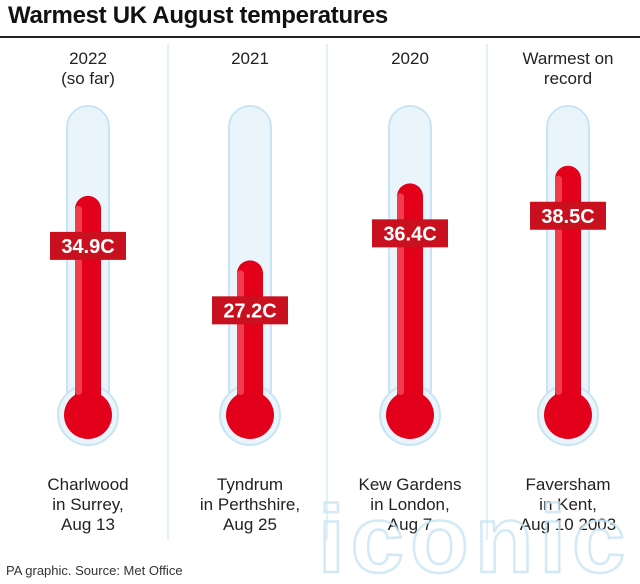 This screenshot has height=584, width=640. What do you see at coordinates (88, 78) in the screenshot?
I see `column-header-line: (so far)` at bounding box center [88, 78].